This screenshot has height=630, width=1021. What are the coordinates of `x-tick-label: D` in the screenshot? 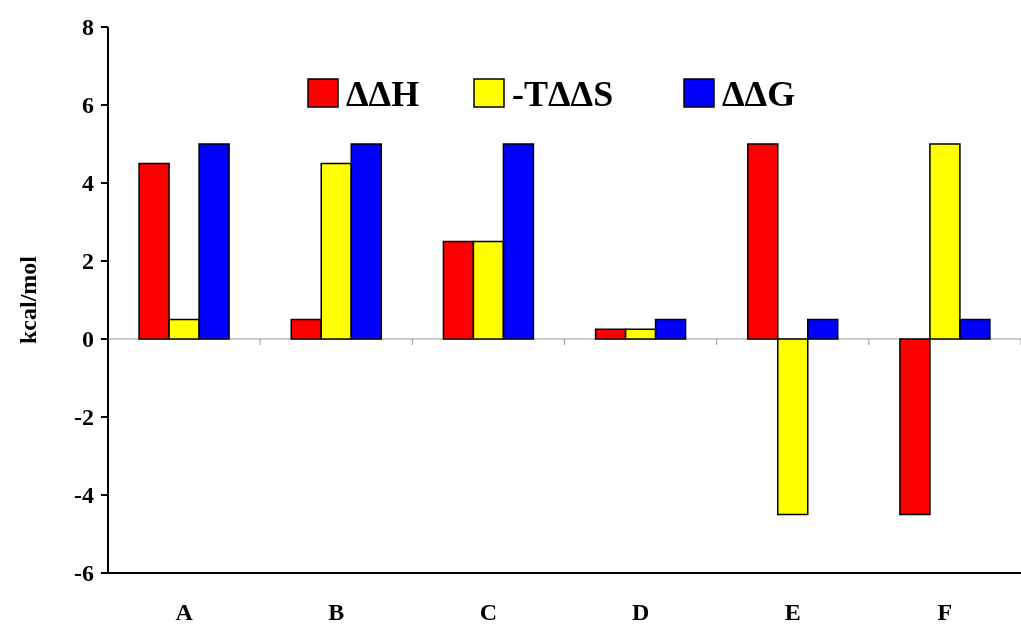 It's located at (640, 612).